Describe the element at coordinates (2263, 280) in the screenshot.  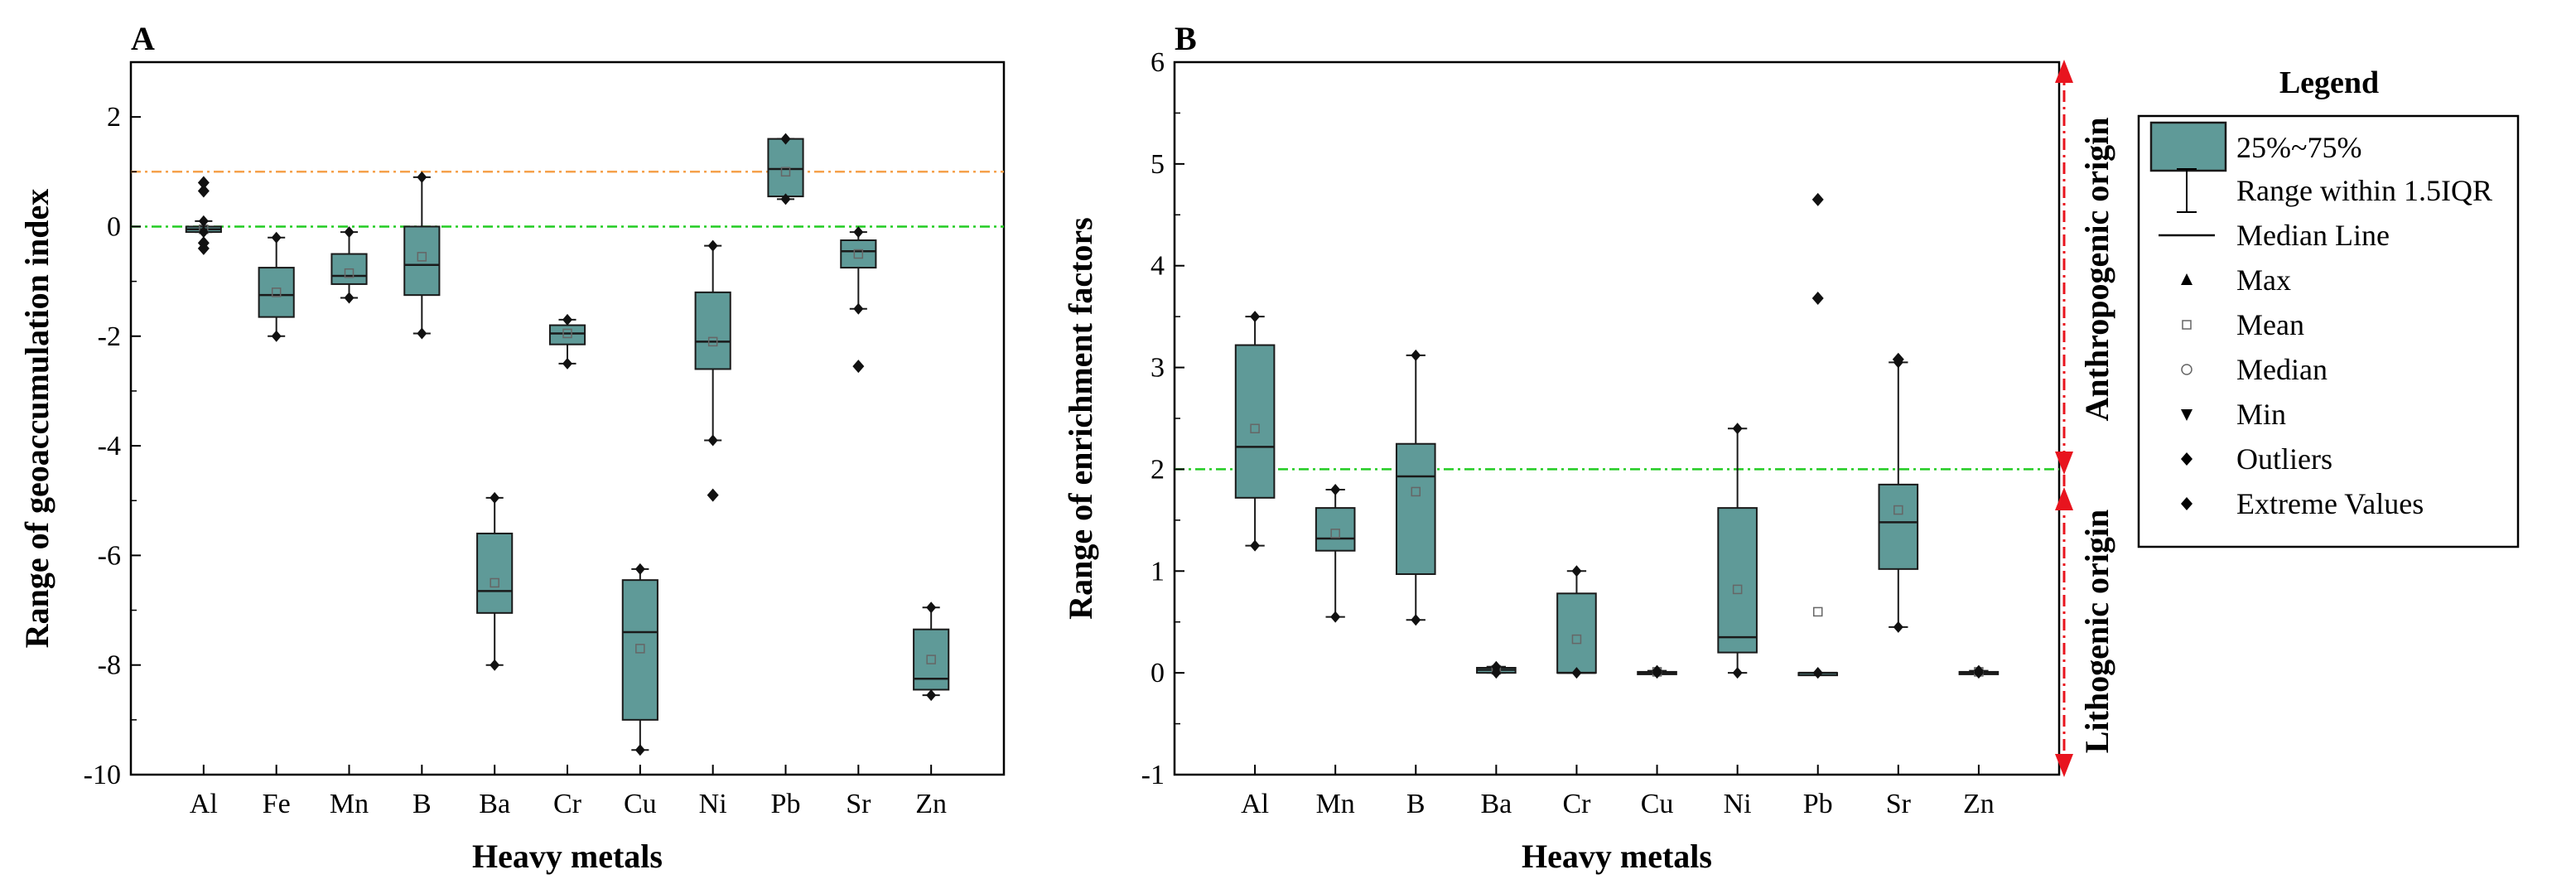
I see `legend-item-max-label: Max` at that location.